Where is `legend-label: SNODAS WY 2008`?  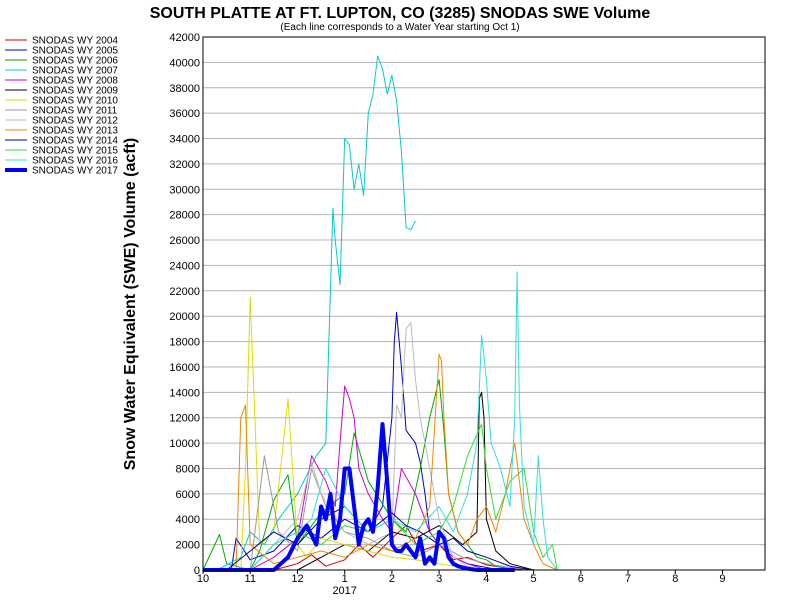 legend-label: SNODAS WY 2008 is located at coordinates (75, 81).